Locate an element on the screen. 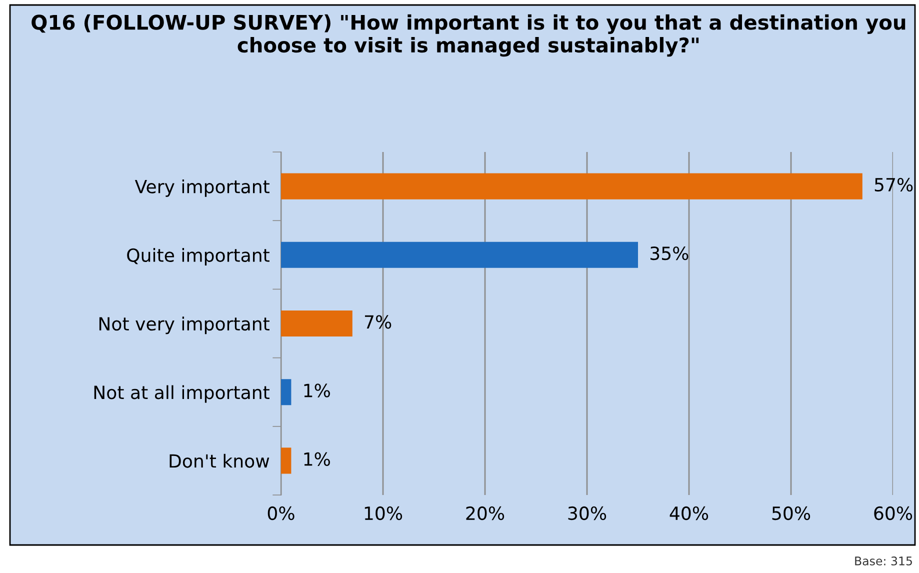 The height and width of the screenshot is (573, 919). x-tick-label: 50% is located at coordinates (791, 513).